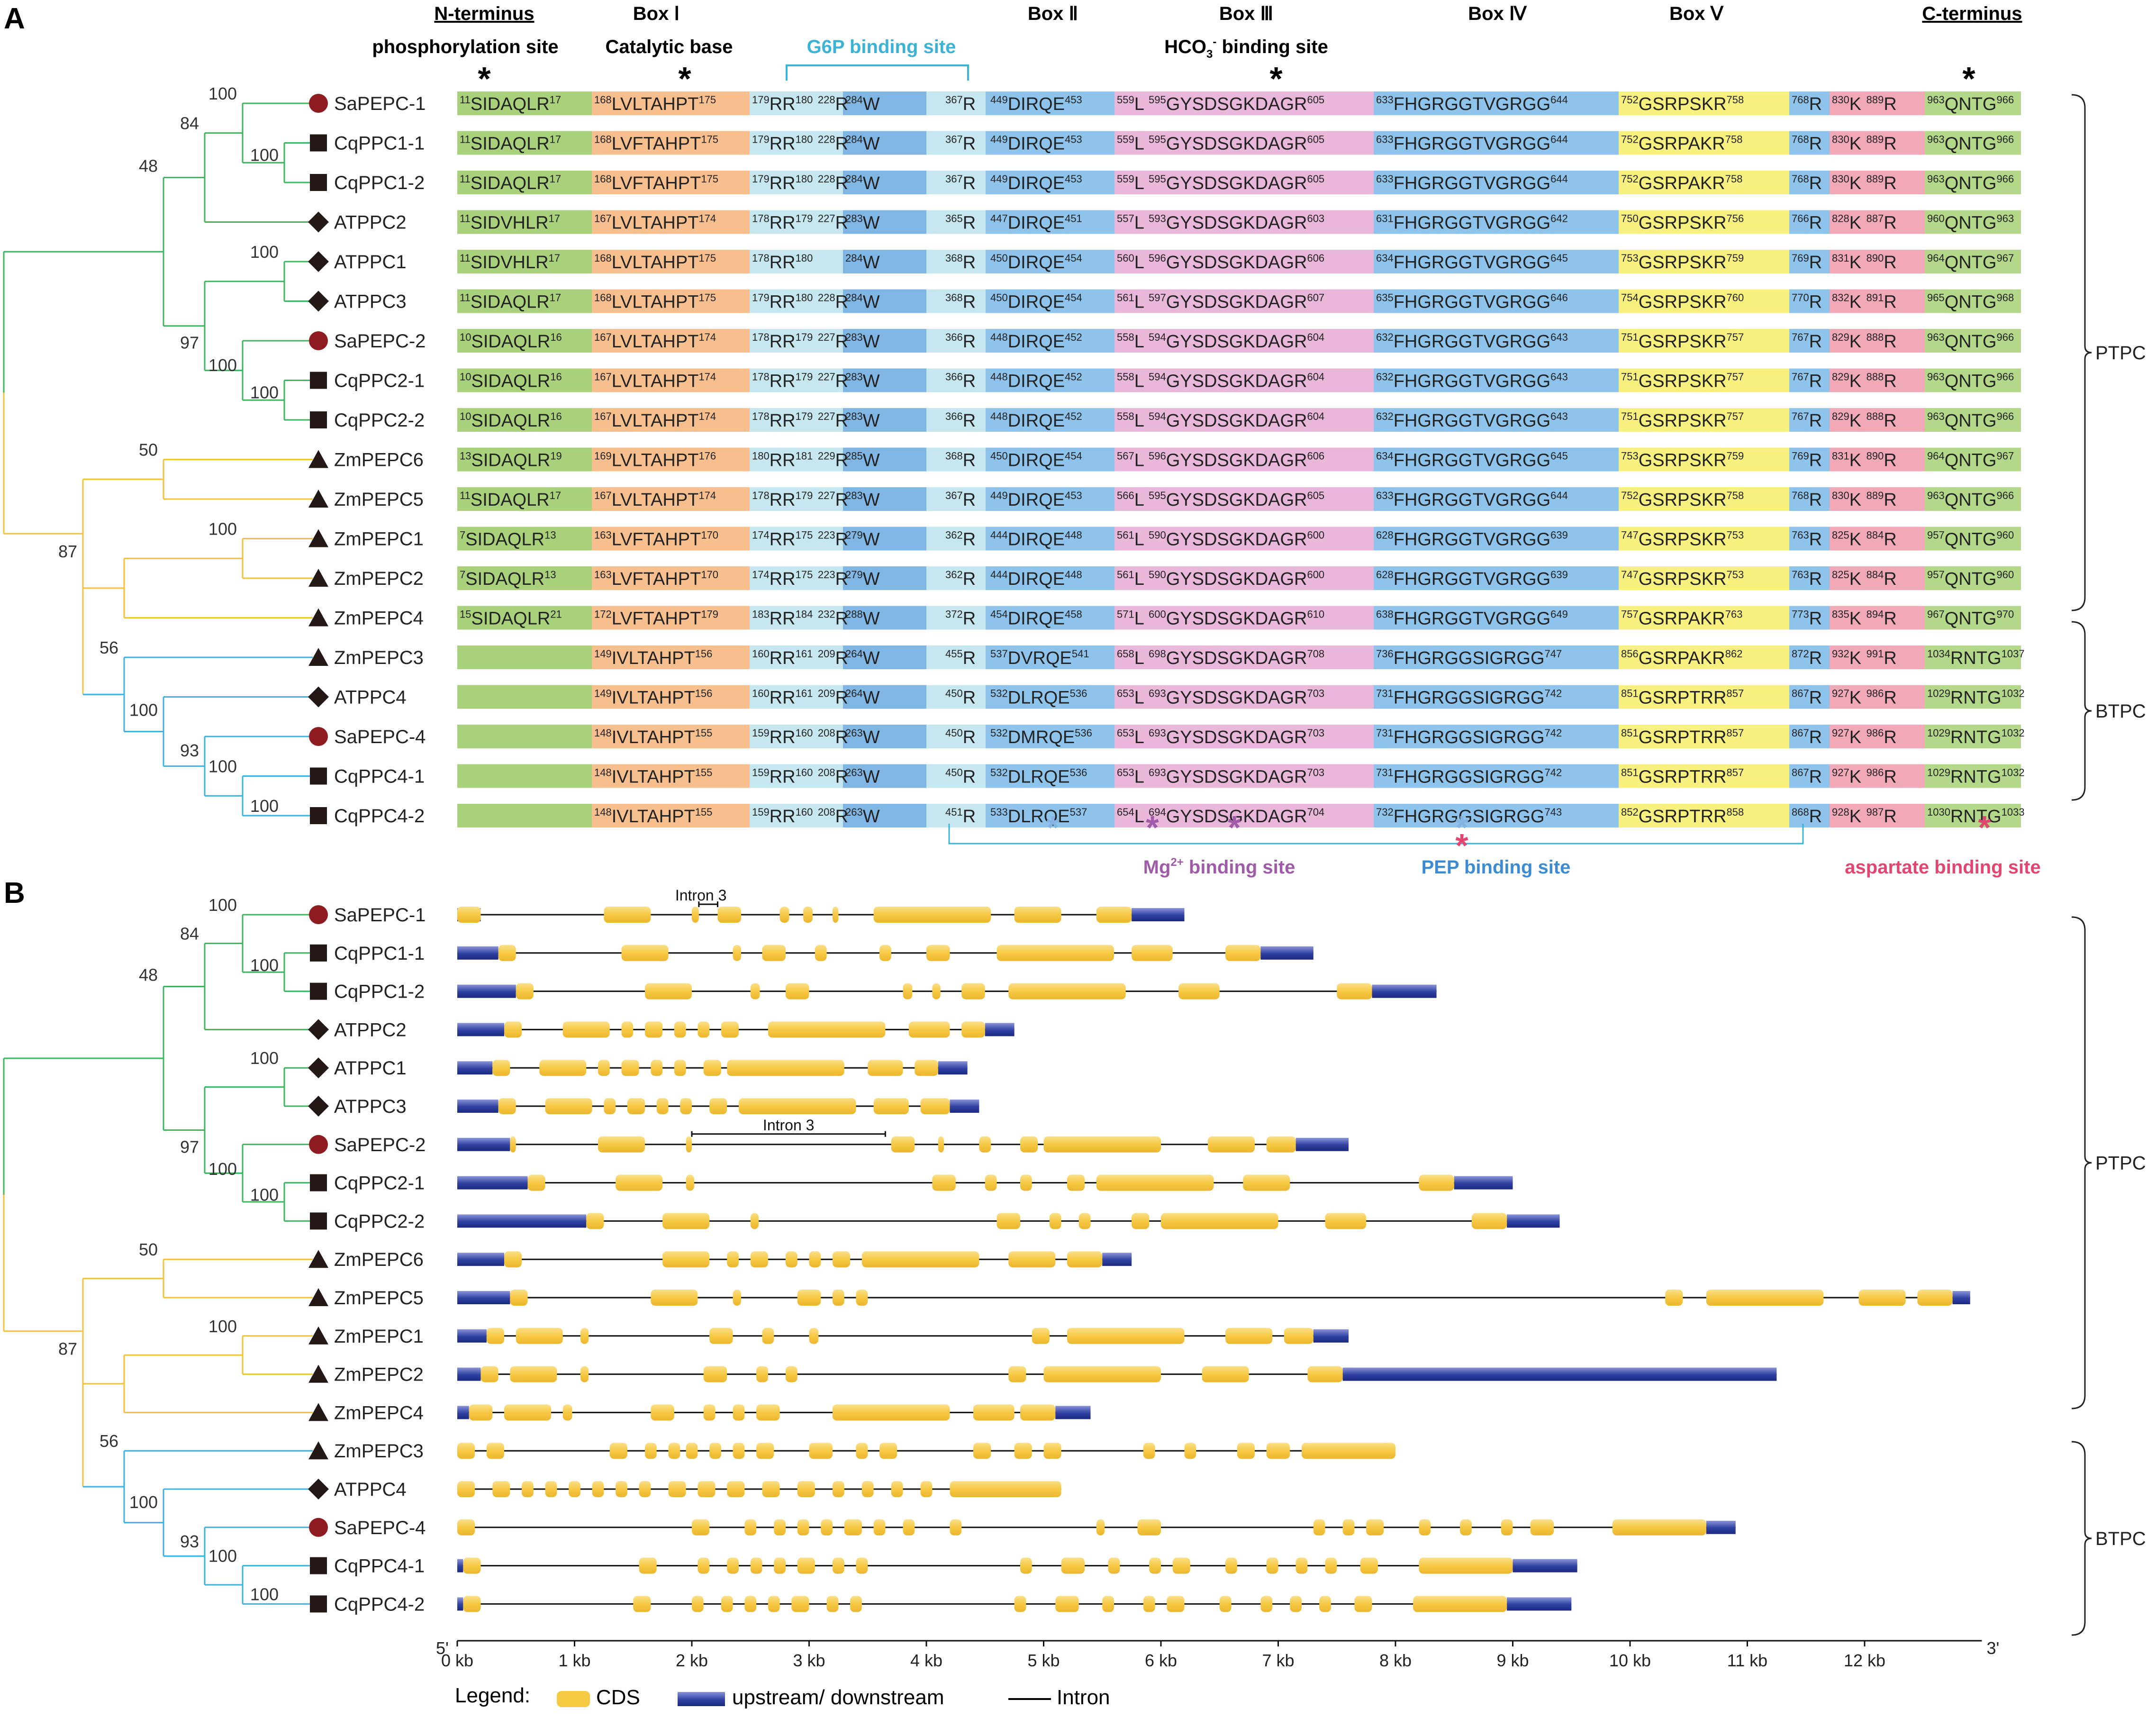 Image resolution: width=2156 pixels, height=1718 pixels. What do you see at coordinates (800, 816) in the screenshot?
I see `seq-cell-text: 159RR160 208R` at bounding box center [800, 816].